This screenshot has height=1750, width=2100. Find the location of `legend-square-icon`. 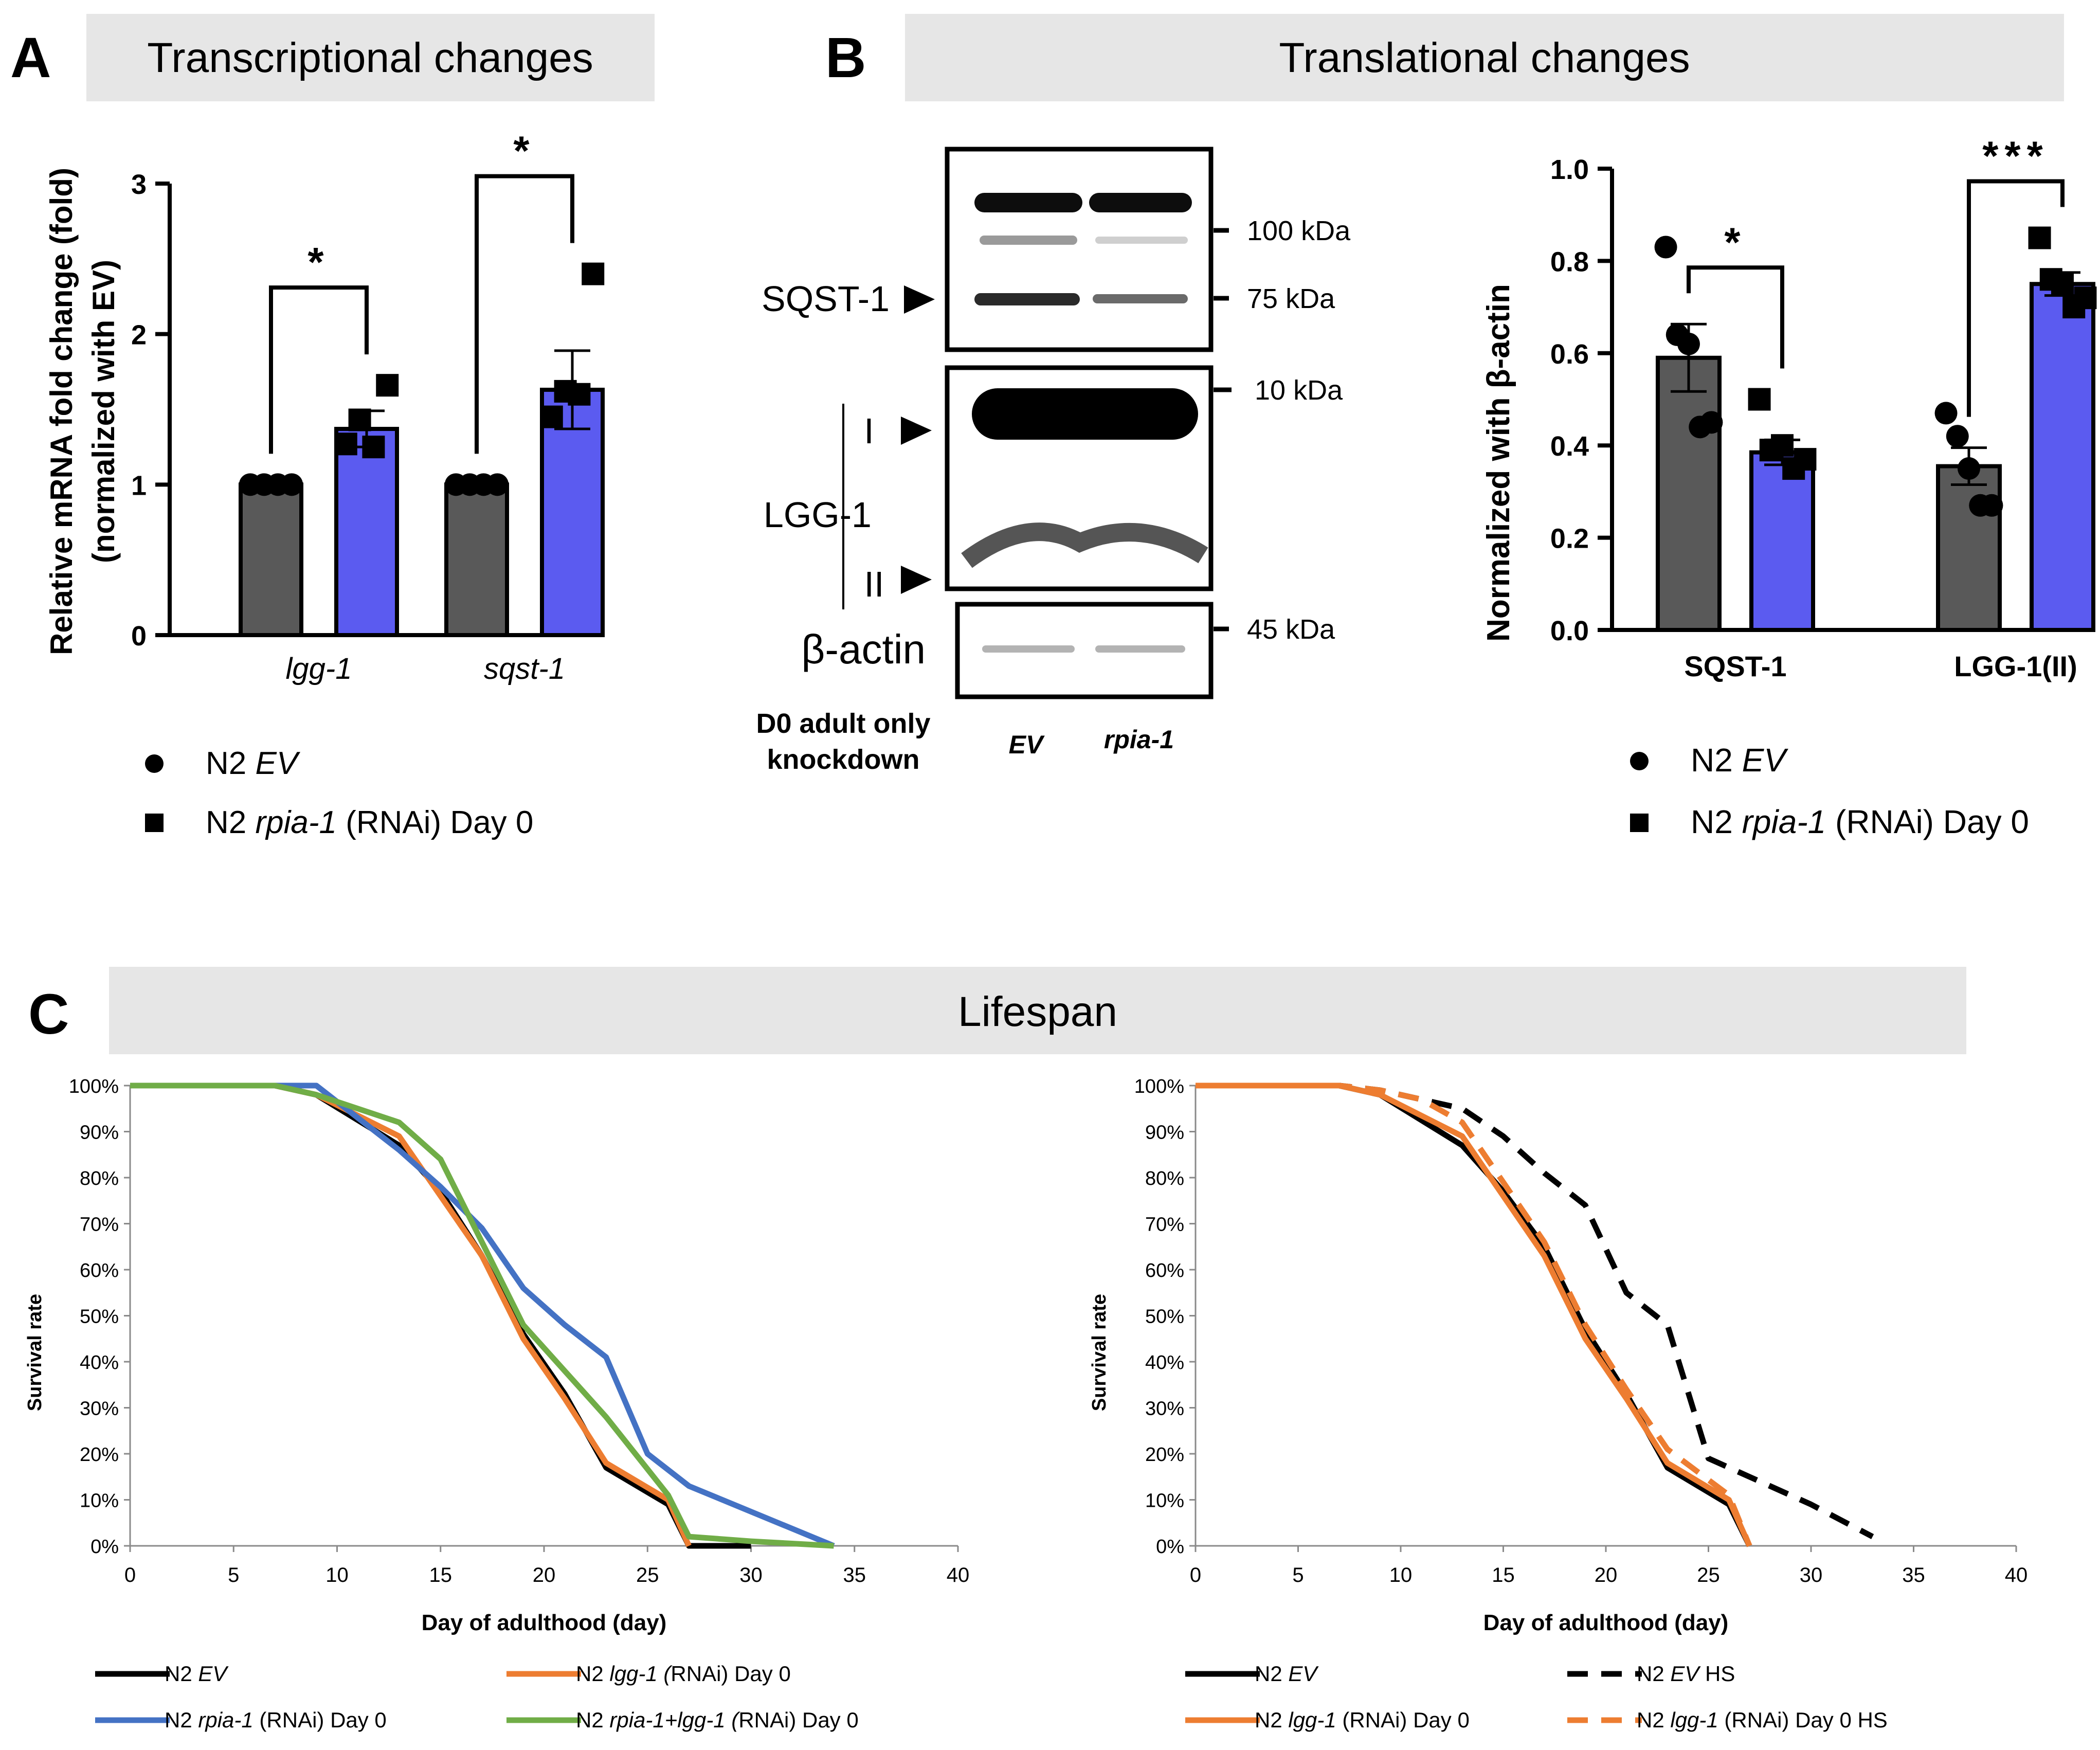

legend-square-icon is located at coordinates (154, 823).